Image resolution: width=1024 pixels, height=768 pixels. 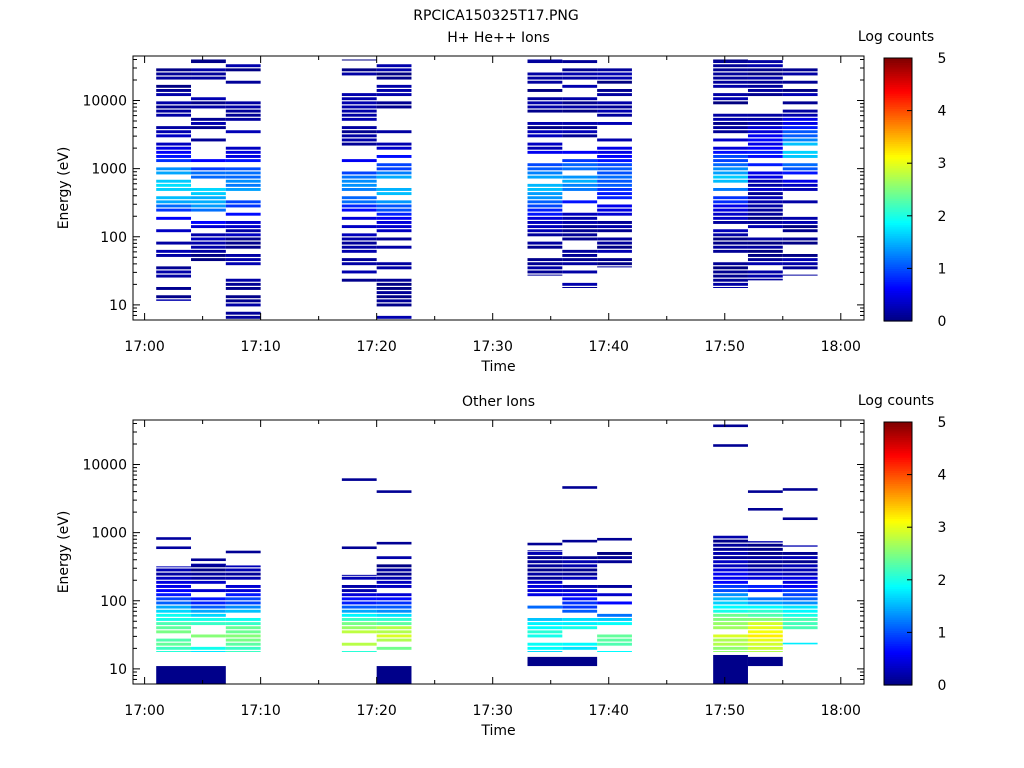 What do you see at coordinates (104, 466) in the screenshot?
I see `y-tick-label: 10000` at bounding box center [104, 466].